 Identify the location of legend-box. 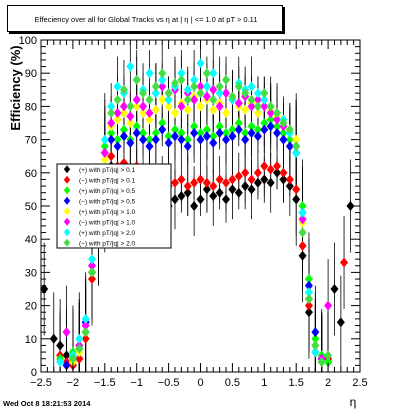
(114, 206).